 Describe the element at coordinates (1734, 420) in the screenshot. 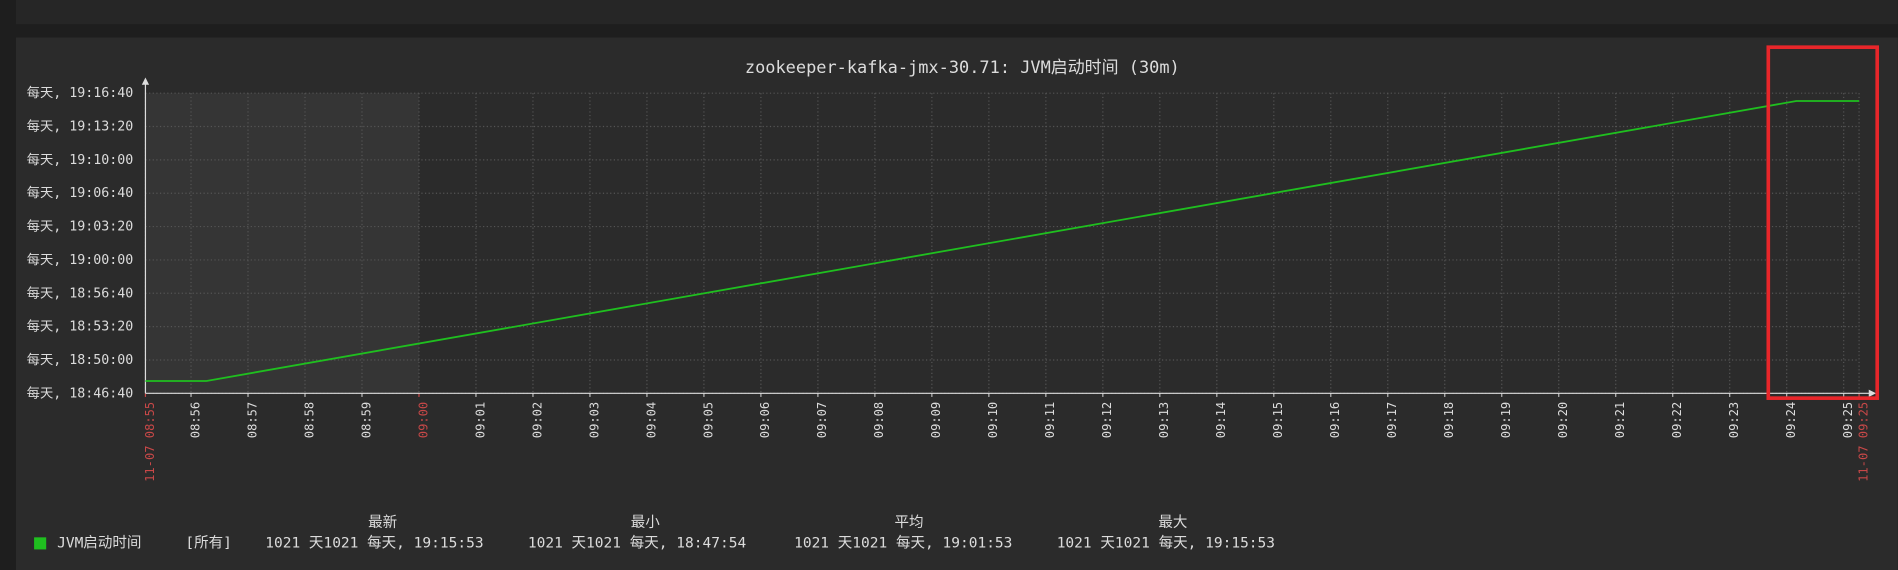

I see `x-tick-label: 09:23` at that location.